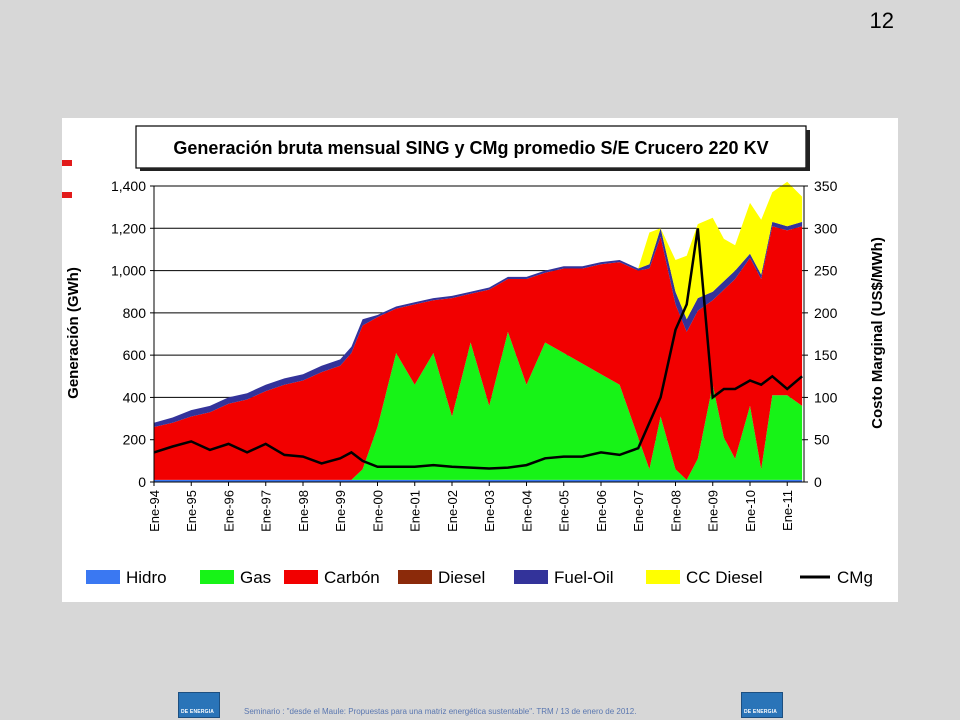 The height and width of the screenshot is (720, 960). Describe the element at coordinates (676, 511) in the screenshot. I see `x-tick-label: Ene-08` at that location.